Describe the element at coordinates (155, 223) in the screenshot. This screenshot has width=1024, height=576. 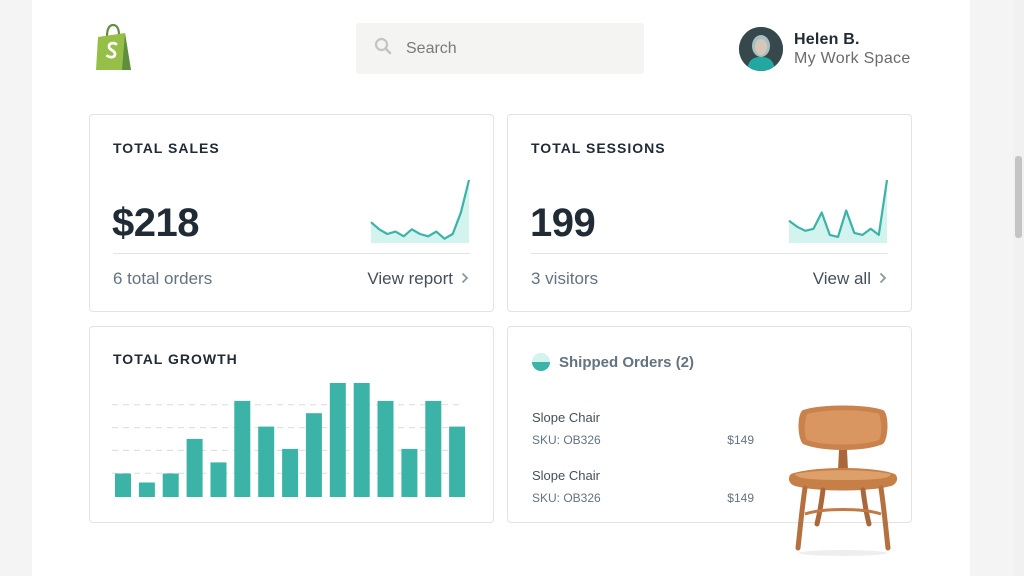
I see `sales-value: $218` at that location.